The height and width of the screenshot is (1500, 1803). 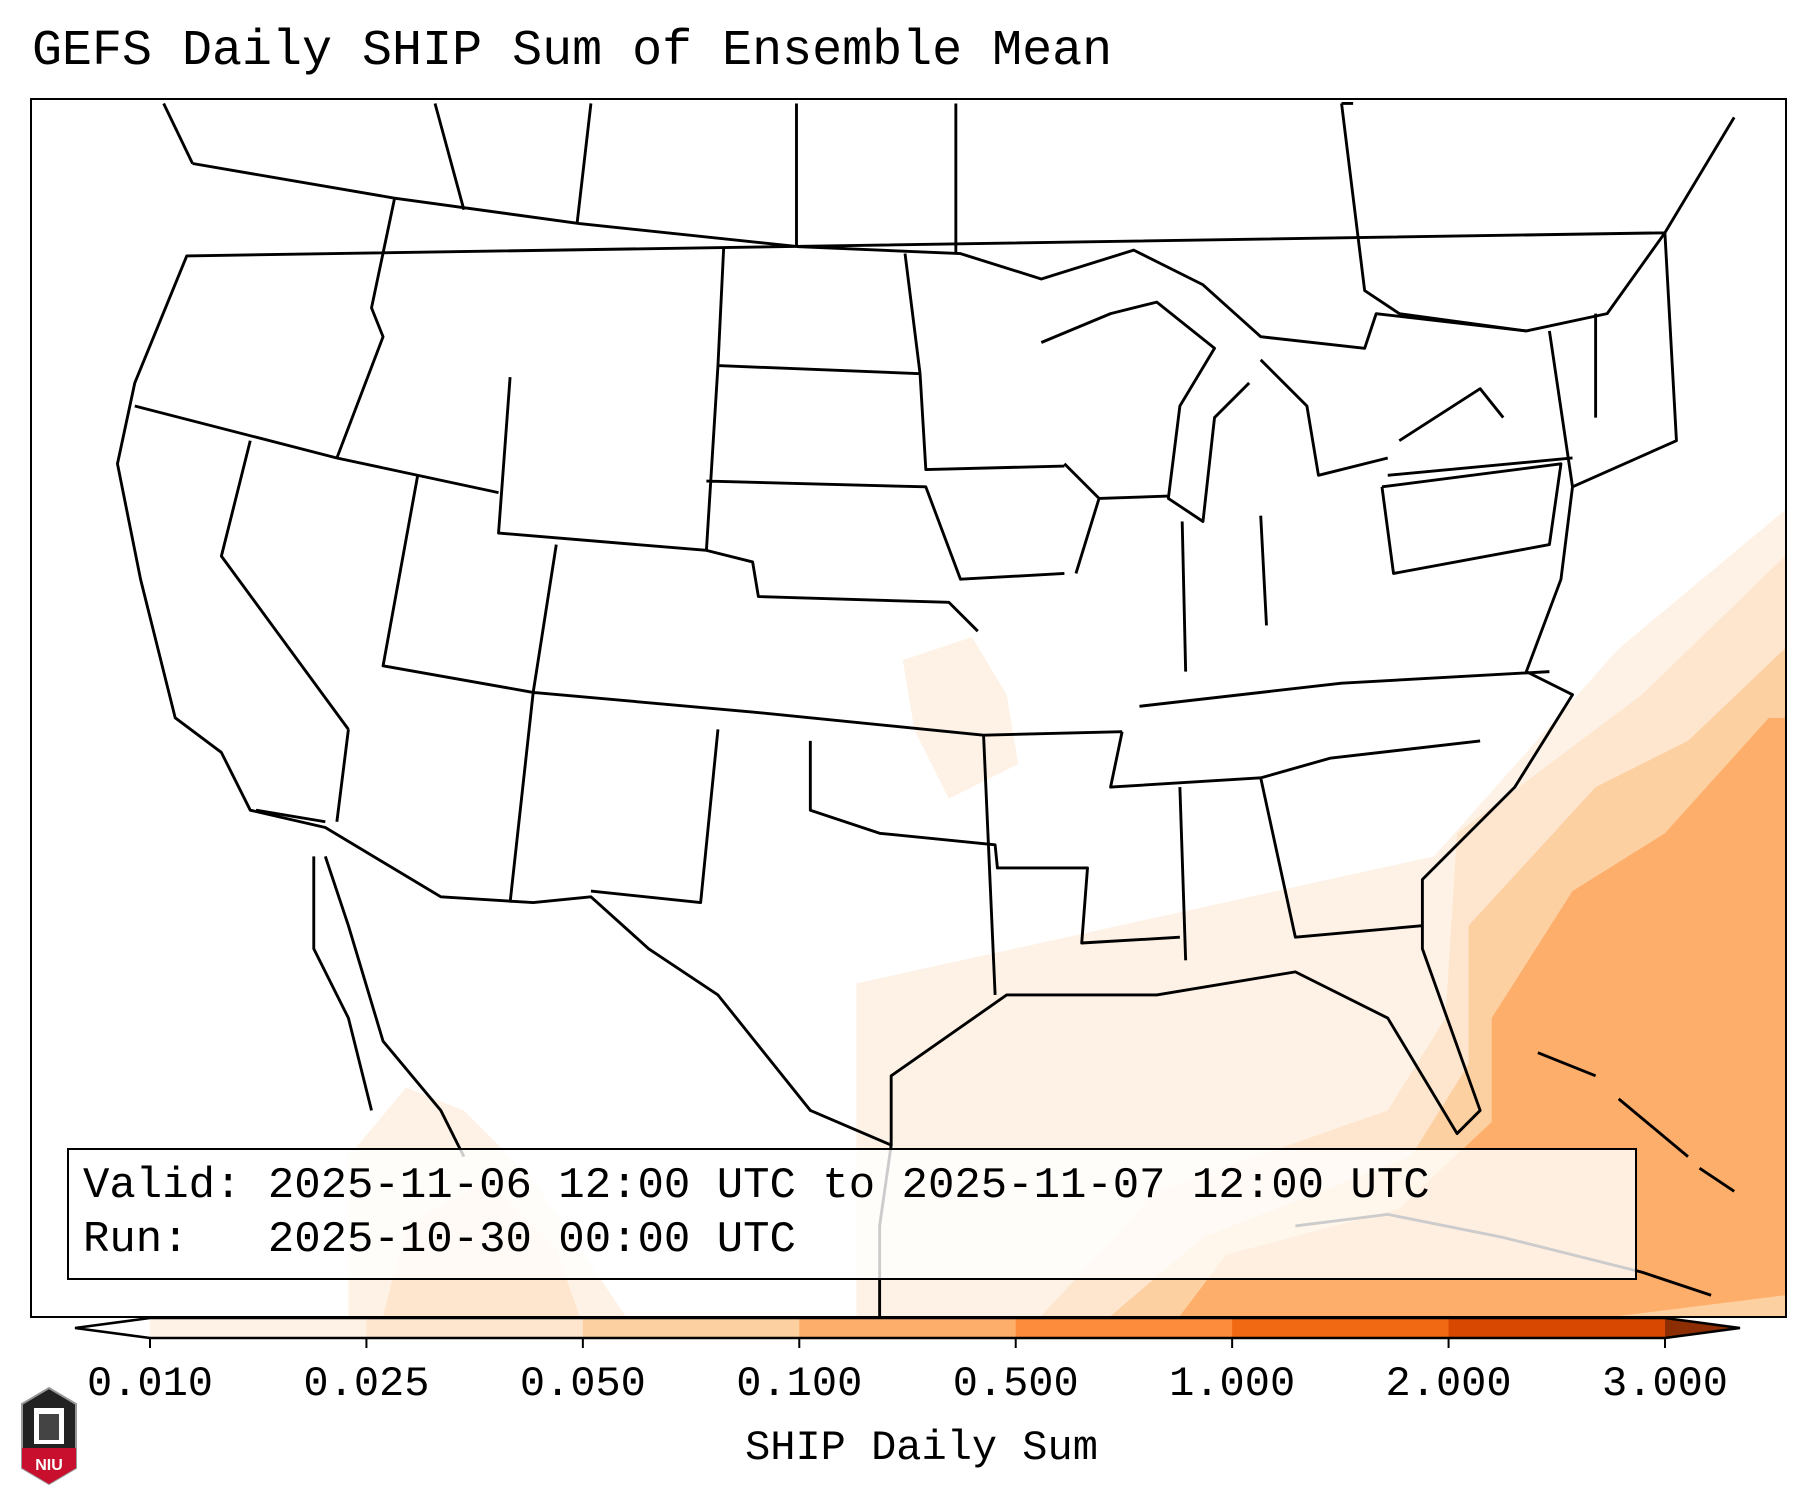 What do you see at coordinates (112, 1328) in the screenshot?
I see `colorbar-under-extension` at bounding box center [112, 1328].